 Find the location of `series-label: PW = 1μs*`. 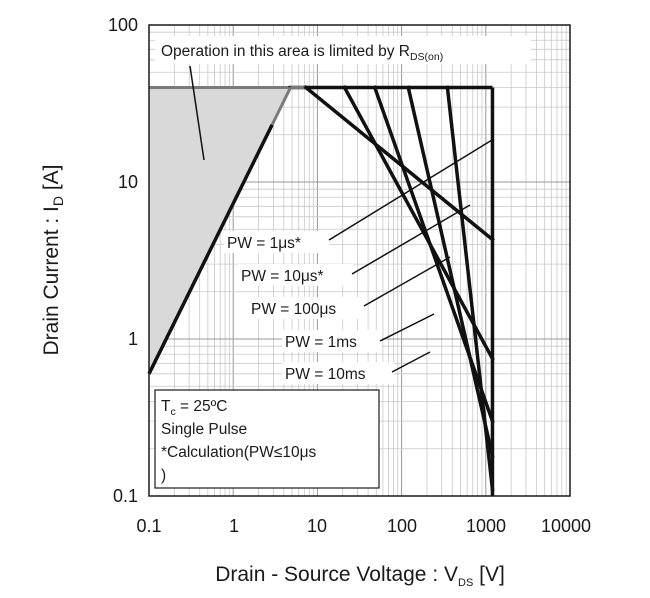

series-label: PW = 1μs* is located at coordinates (264, 243).